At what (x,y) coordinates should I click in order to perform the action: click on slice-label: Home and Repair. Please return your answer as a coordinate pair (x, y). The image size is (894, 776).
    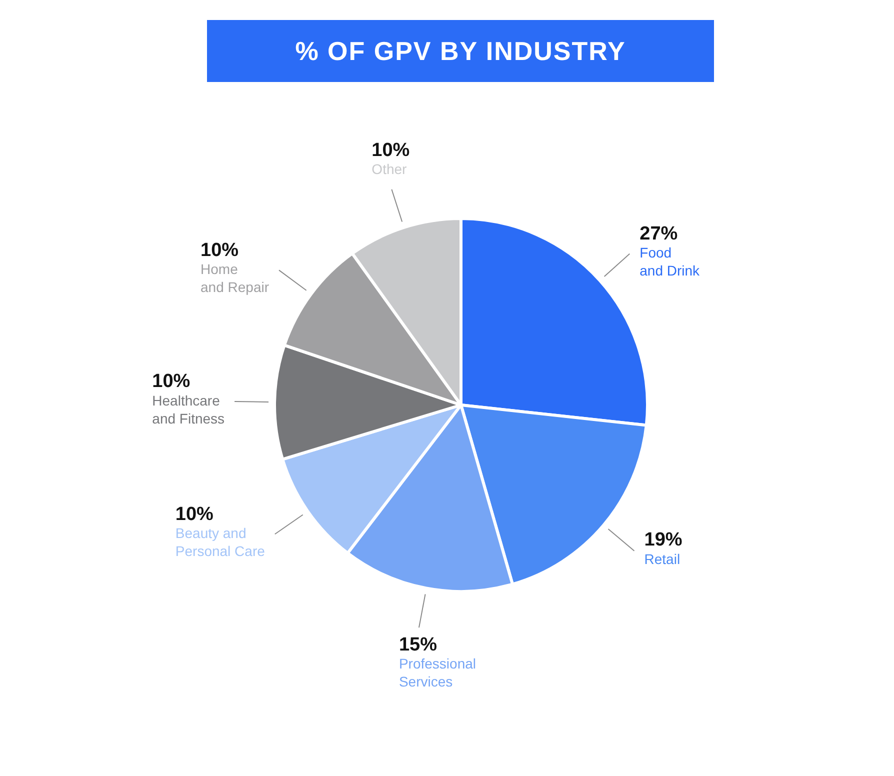
    Looking at the image, I should click on (235, 278).